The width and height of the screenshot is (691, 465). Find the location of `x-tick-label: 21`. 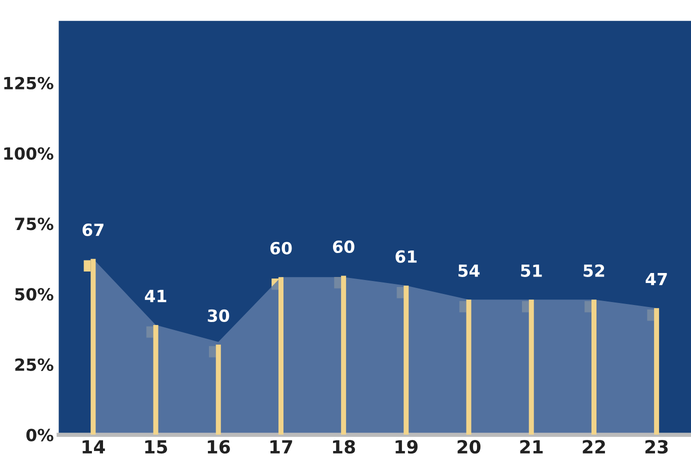

x-tick-label: 21 is located at coordinates (531, 447).